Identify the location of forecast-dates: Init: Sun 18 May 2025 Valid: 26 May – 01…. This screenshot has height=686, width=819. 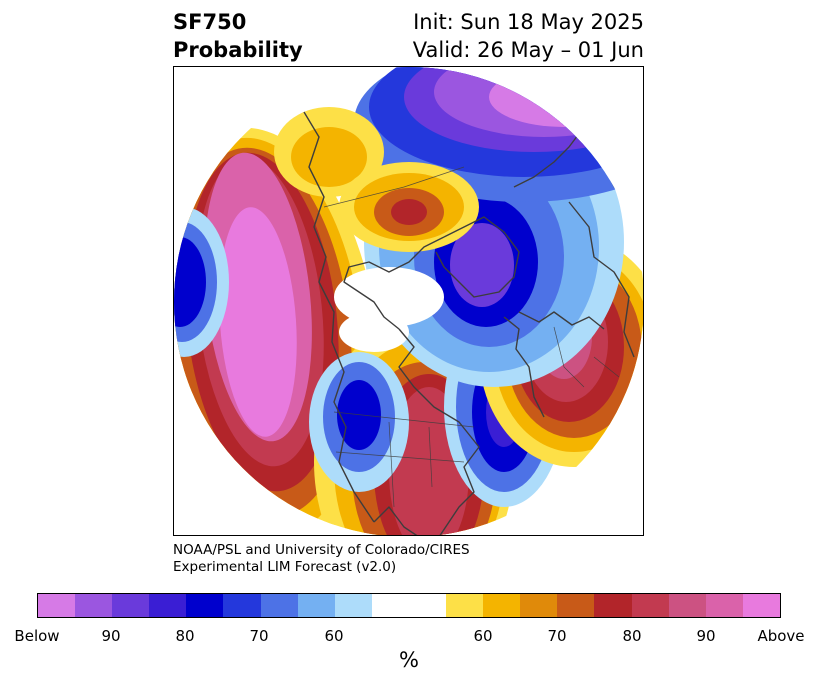
(528, 36).